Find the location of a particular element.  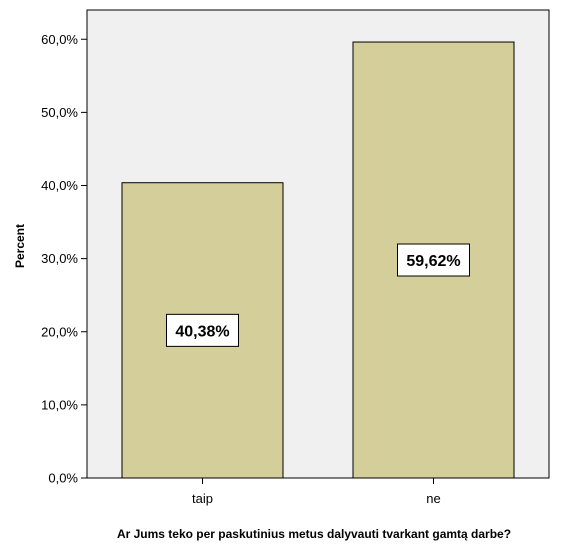

y-tick-label: 50,0% is located at coordinates (59, 112).